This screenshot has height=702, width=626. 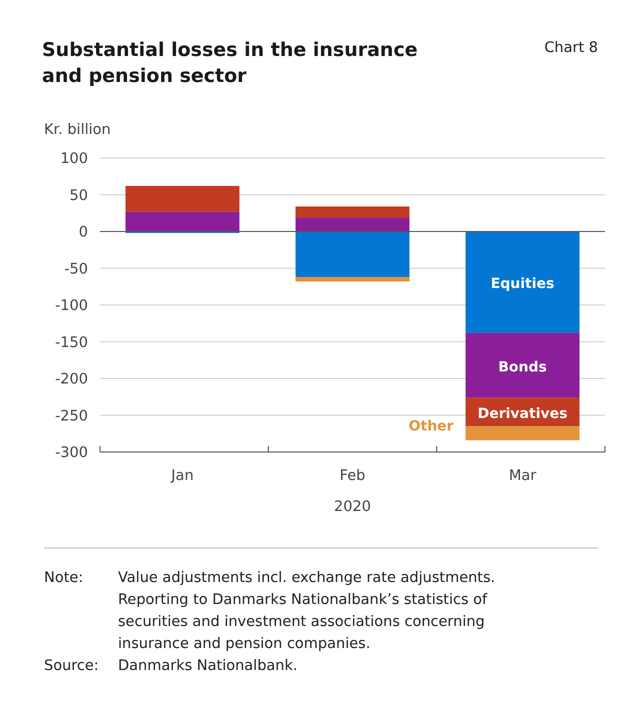 What do you see at coordinates (71, 306) in the screenshot?
I see `y-tick-label: -100` at bounding box center [71, 306].